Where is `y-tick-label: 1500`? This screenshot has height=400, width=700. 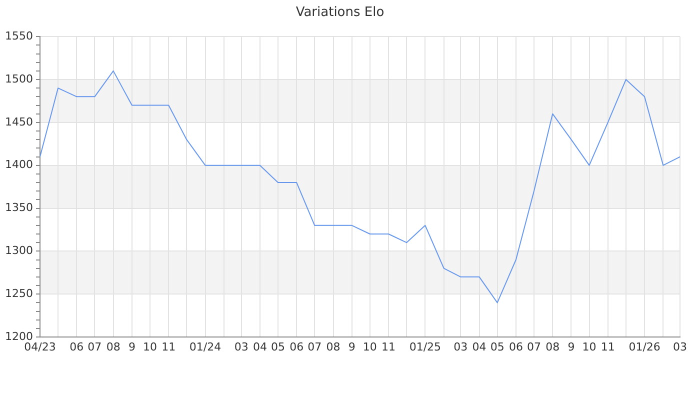
y-tick-label: 1500 is located at coordinates (19, 79).